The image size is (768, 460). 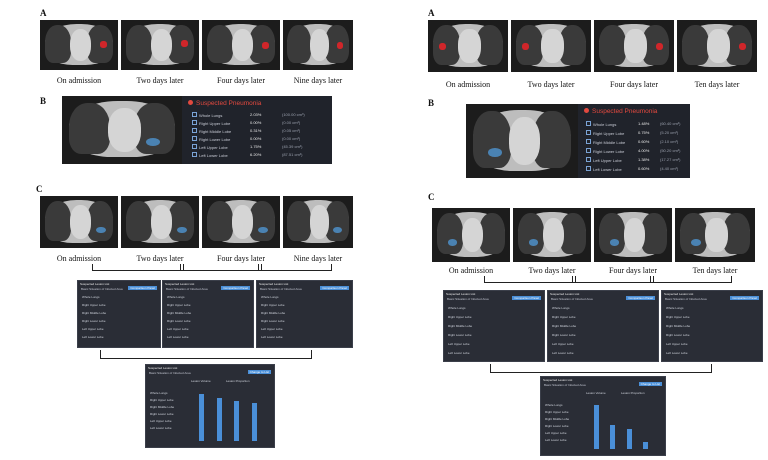 What do you see at coordinates (256, 154) in the screenshot?
I see `lobe-value: 6.20%` at bounding box center [256, 154].